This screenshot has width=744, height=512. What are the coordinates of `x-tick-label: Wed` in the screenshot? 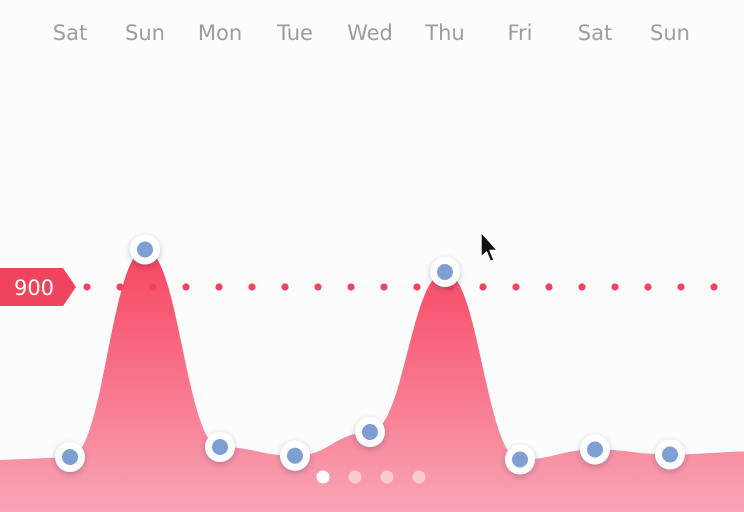 It's located at (370, 33).